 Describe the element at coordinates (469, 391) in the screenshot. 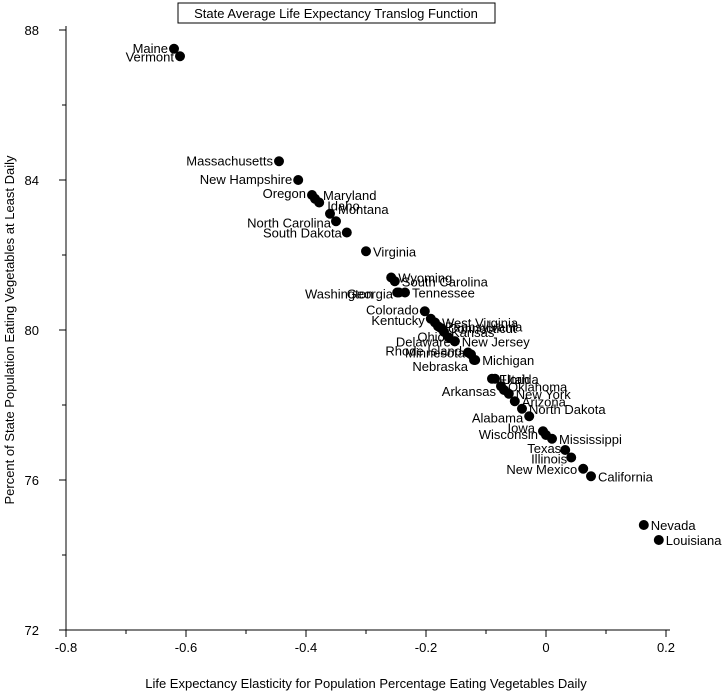

I see `point-label: Arkansas` at that location.